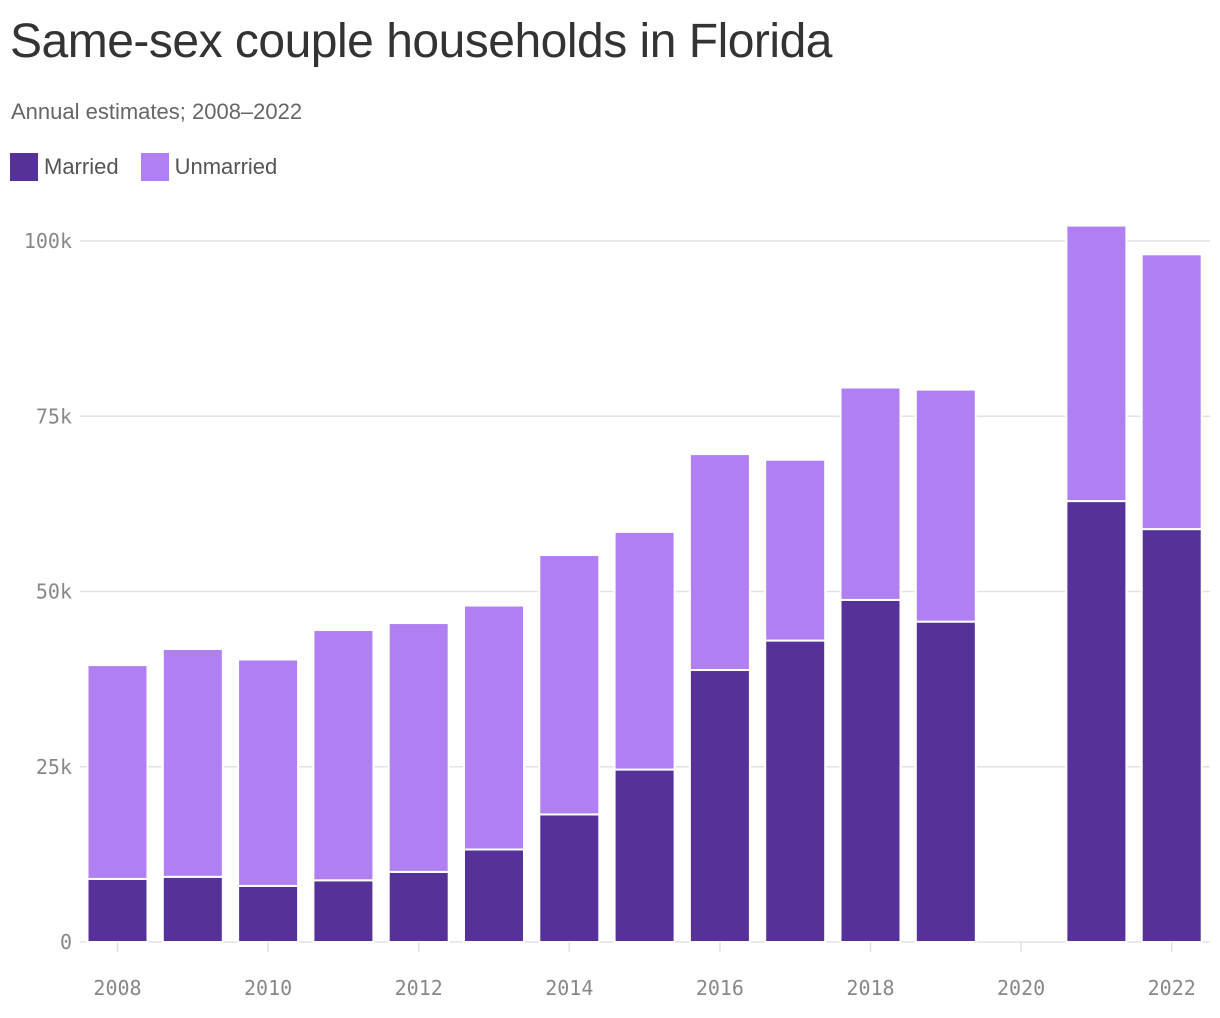  What do you see at coordinates (1171, 736) in the screenshot?
I see `bar-married-2022` at bounding box center [1171, 736].